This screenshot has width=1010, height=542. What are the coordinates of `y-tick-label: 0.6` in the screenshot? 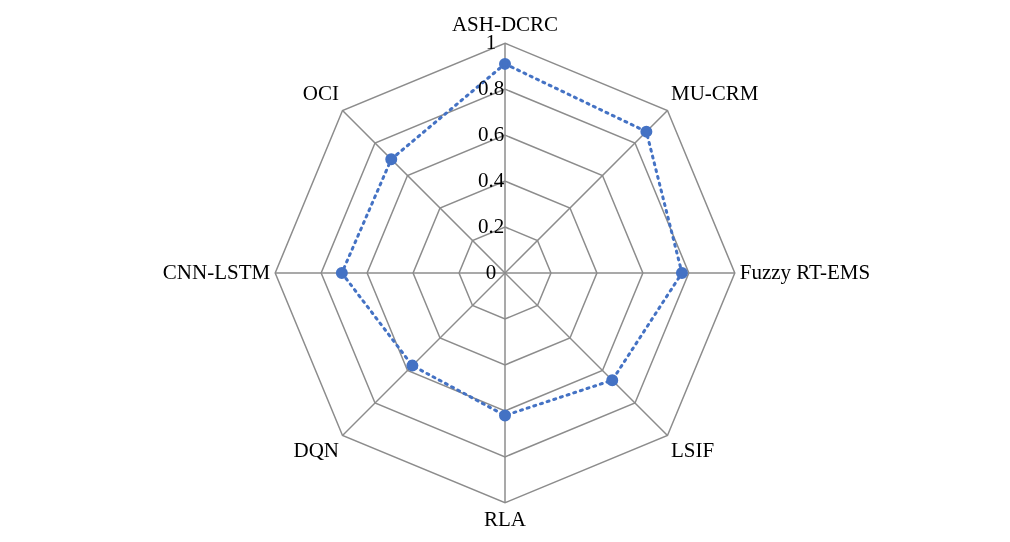 It's located at (491, 133).